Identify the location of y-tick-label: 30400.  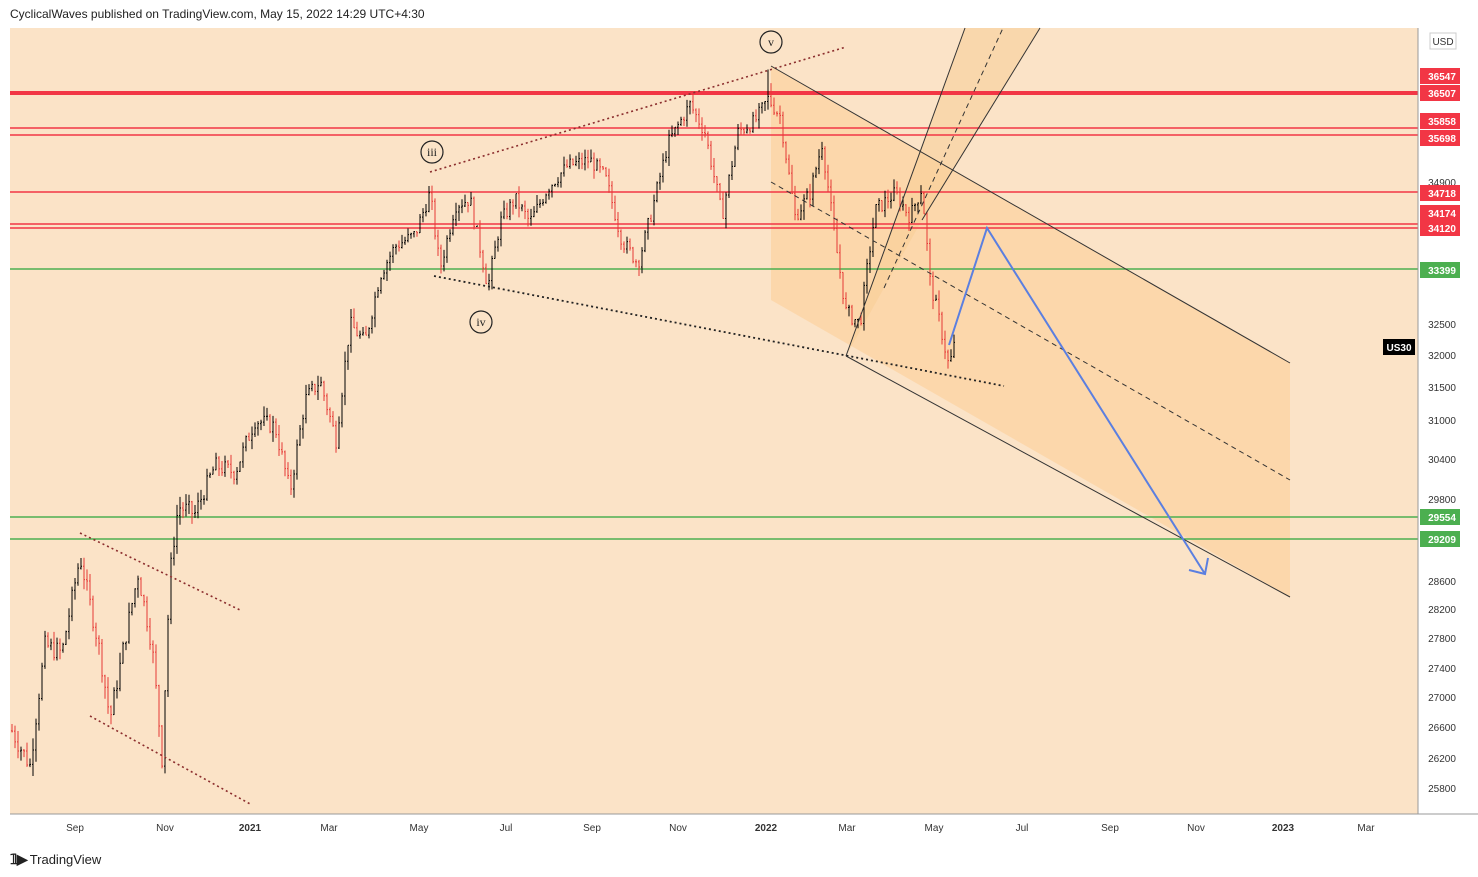
(1442, 460).